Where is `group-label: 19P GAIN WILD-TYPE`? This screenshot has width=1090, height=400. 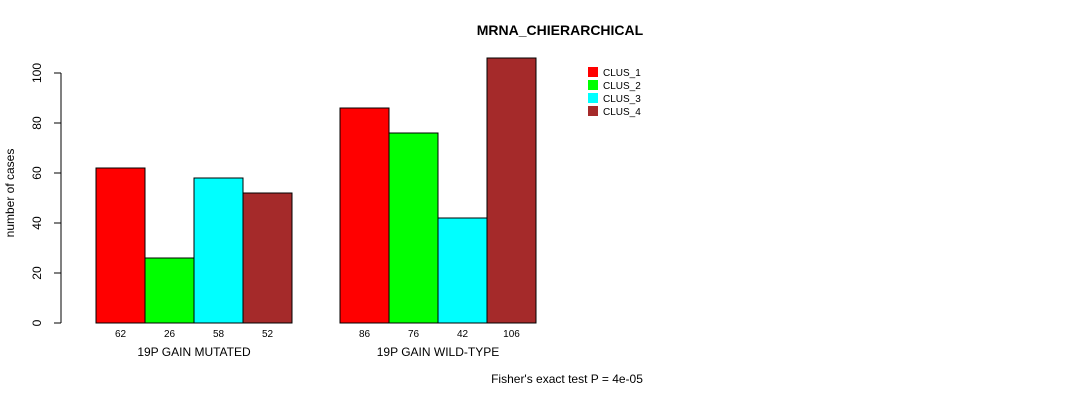 group-label: 19P GAIN WILD-TYPE is located at coordinates (438, 352).